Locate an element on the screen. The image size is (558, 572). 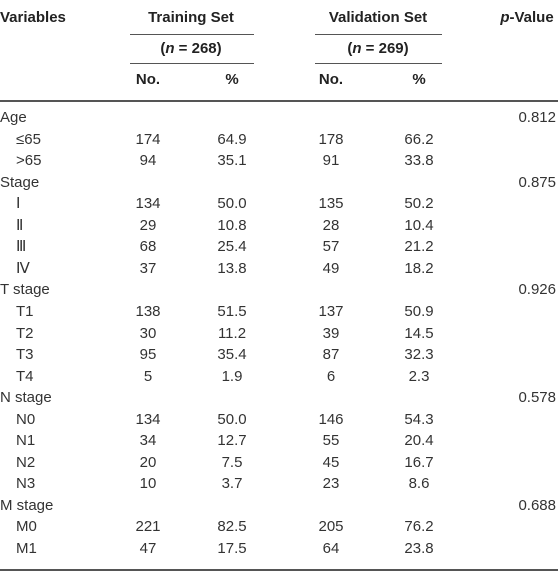
p-value: 0.812 is located at coordinates (537, 117).